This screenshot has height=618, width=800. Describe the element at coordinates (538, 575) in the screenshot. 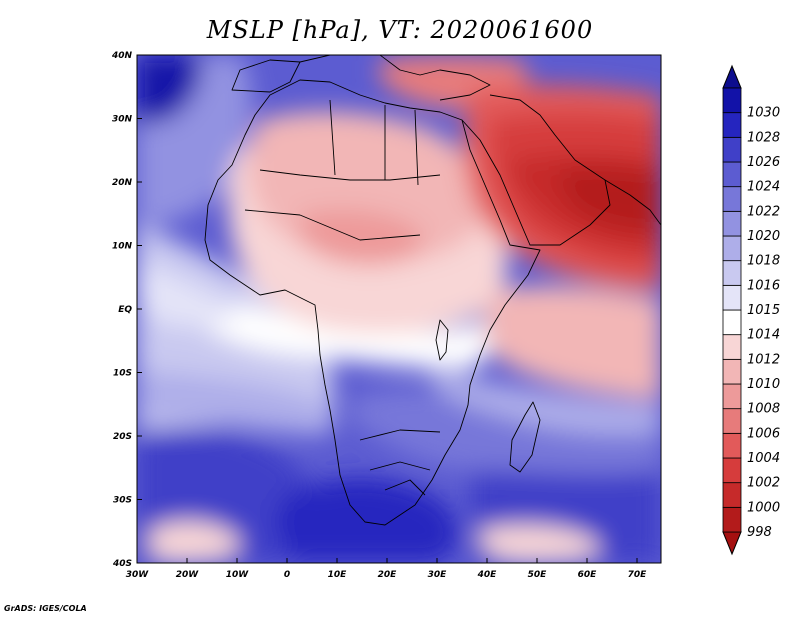

I see `lon-label: 50E` at that location.